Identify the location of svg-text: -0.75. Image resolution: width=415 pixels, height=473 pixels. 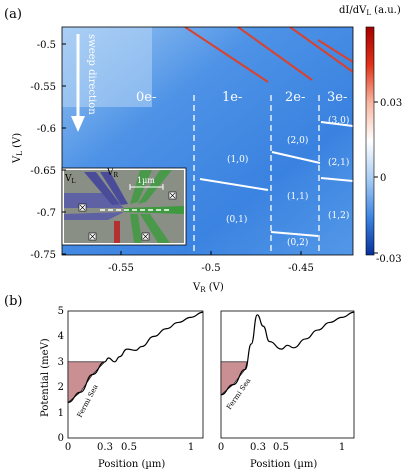
(43, 255).